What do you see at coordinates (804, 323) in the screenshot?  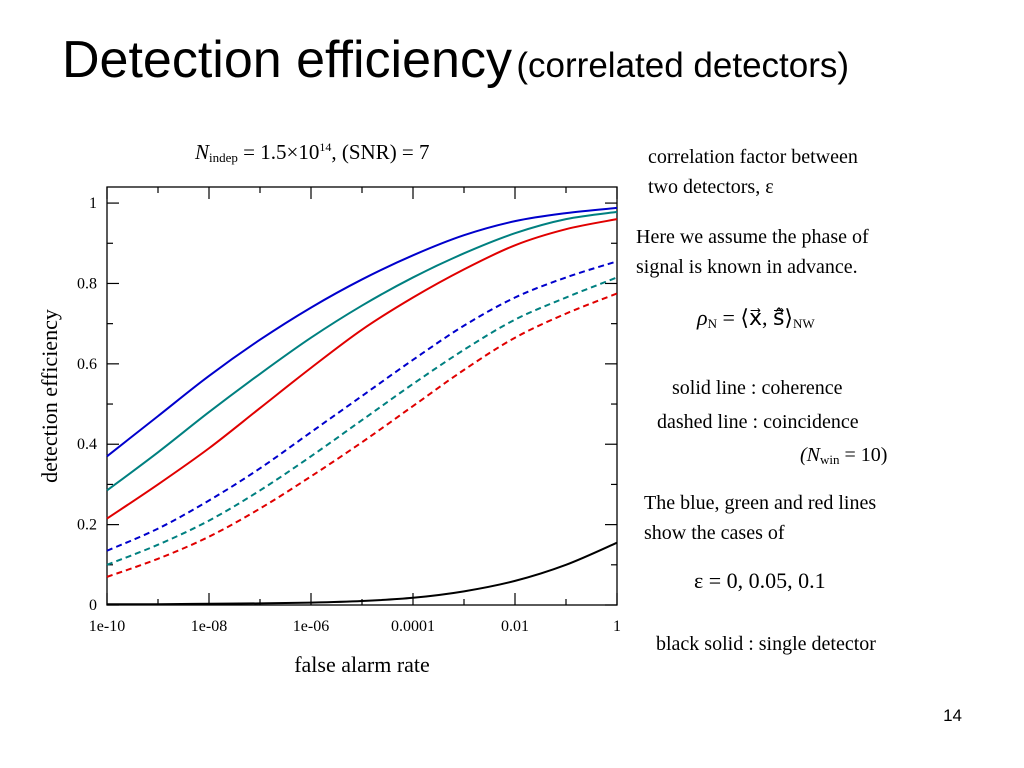 I see `rho-rhs-subscript: NW` at bounding box center [804, 323].